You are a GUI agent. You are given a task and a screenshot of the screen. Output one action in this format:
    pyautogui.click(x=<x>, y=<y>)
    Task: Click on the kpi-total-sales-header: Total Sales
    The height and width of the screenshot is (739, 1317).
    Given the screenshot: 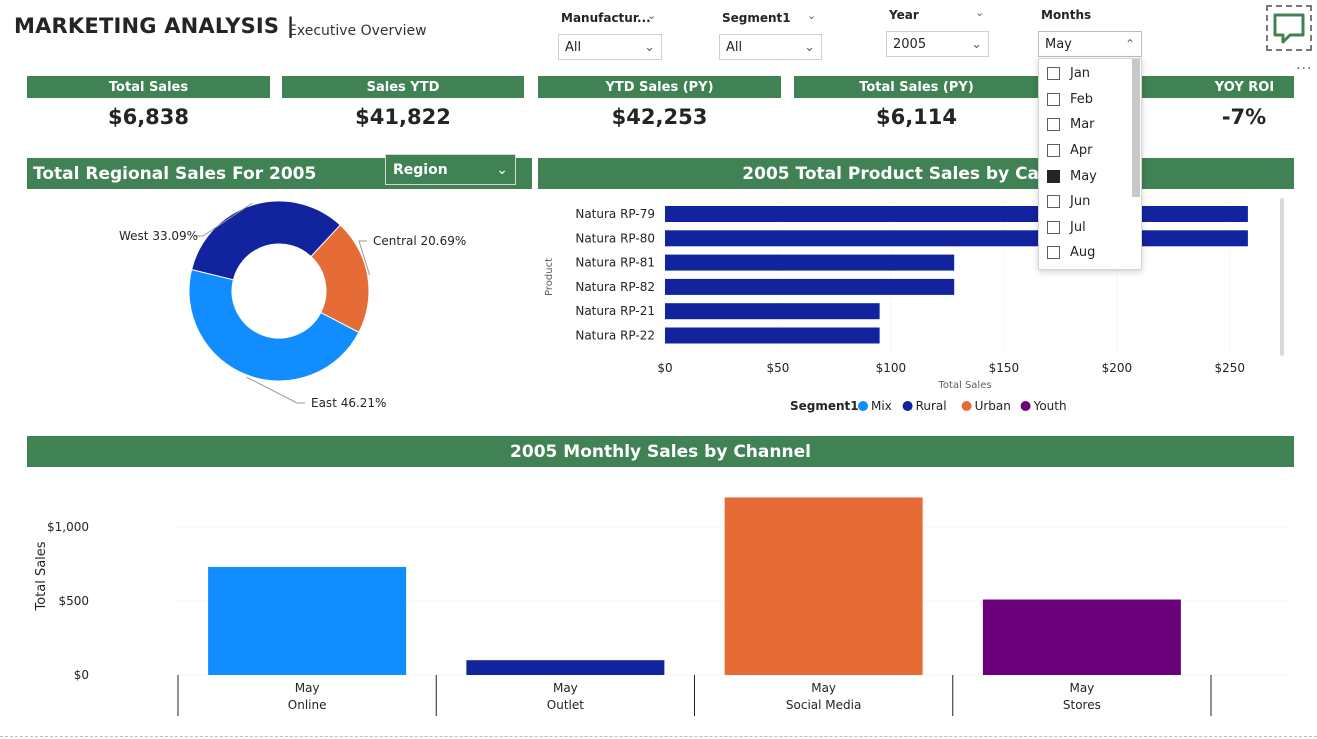 What is the action you would take?
    pyautogui.click(x=148, y=87)
    